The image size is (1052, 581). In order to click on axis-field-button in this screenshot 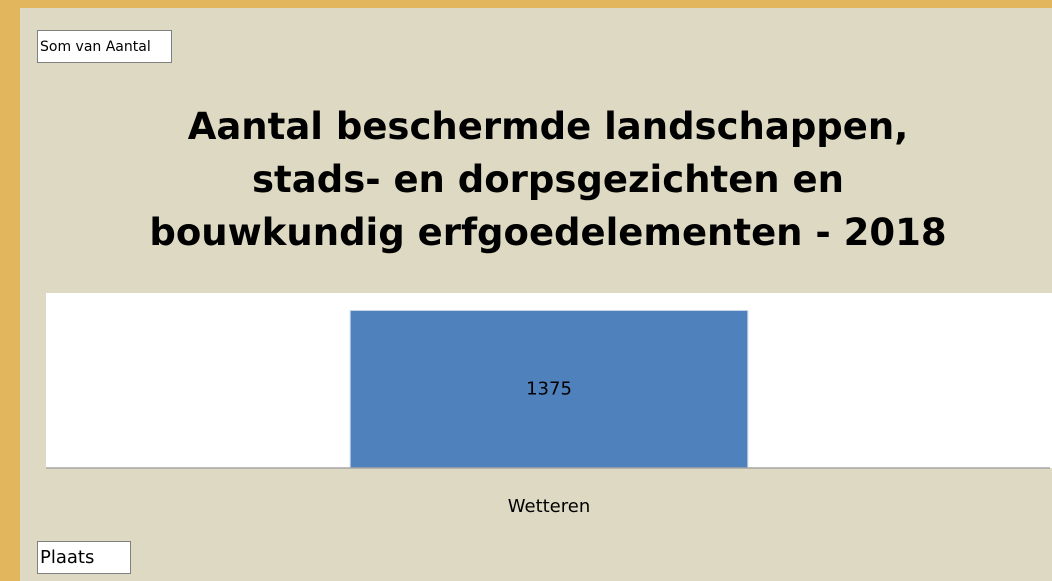, I will do `click(84, 557)`.